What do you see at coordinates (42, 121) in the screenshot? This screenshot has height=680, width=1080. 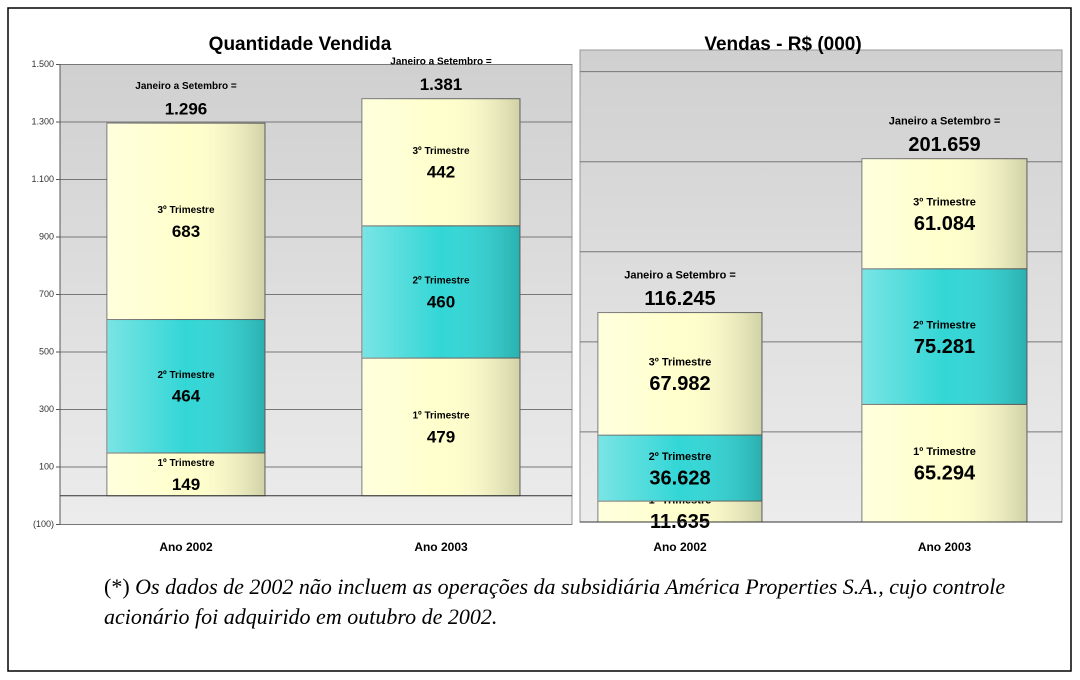 I see `y-tick-label: 1.300` at bounding box center [42, 121].